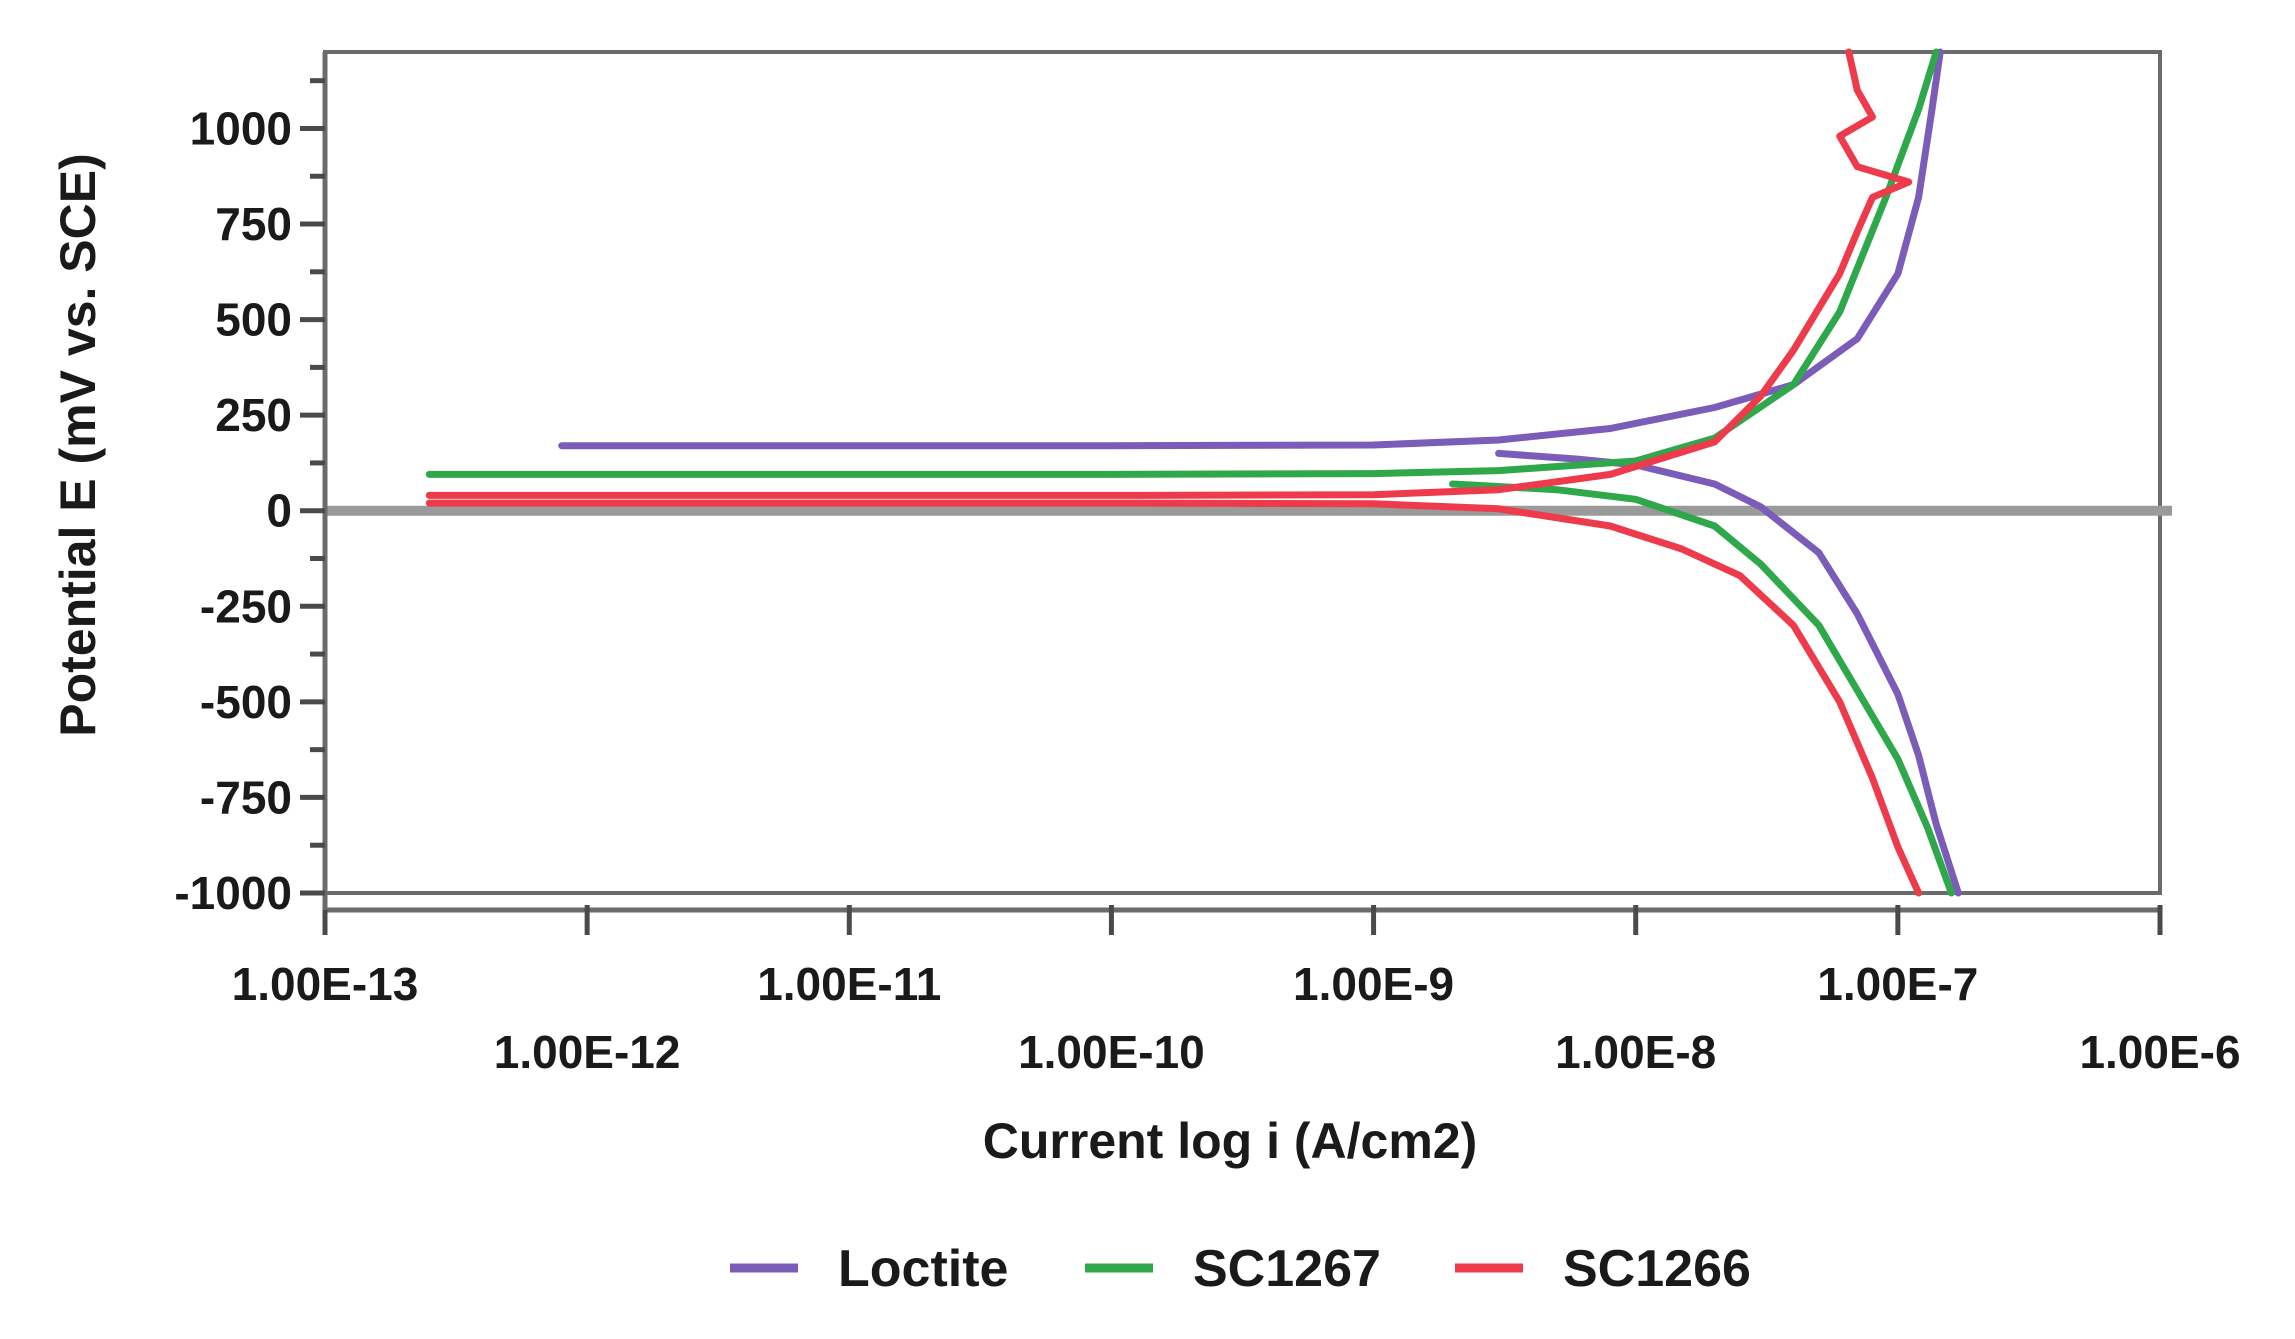 The width and height of the screenshot is (2295, 1339). What do you see at coordinates (1287, 1269) in the screenshot?
I see `legend-label-sc1267: SC1267` at bounding box center [1287, 1269].